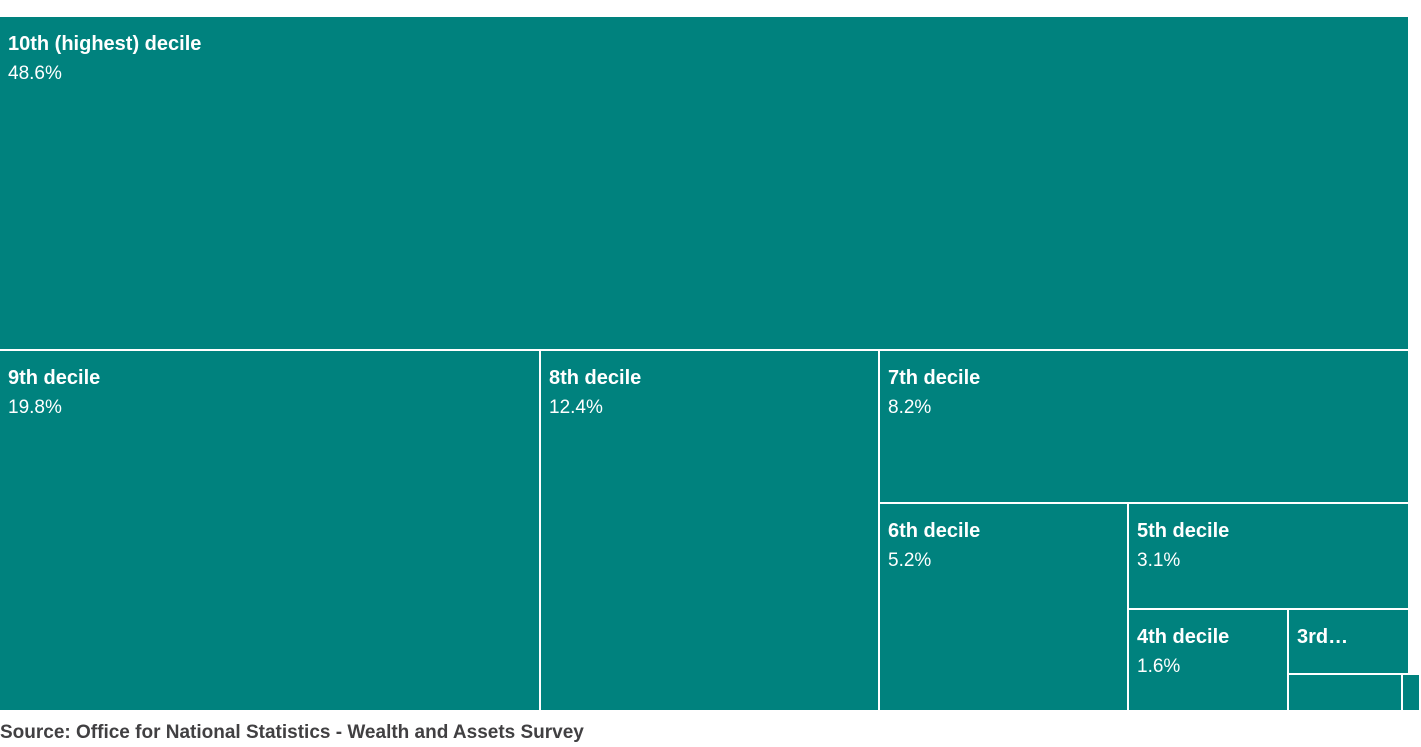  I want to click on tile-label: 4th decile, so click(1183, 637).